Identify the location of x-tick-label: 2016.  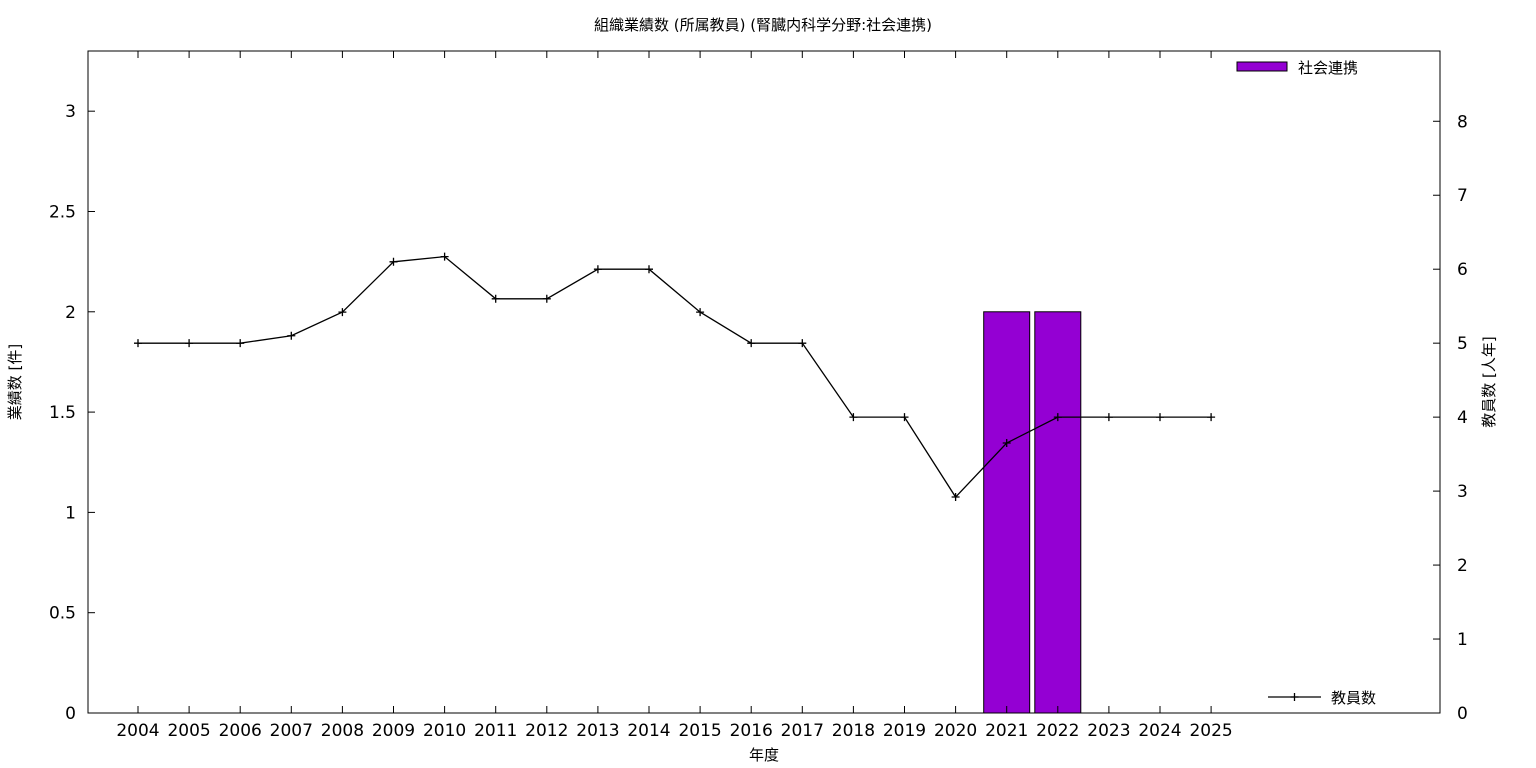
(751, 731).